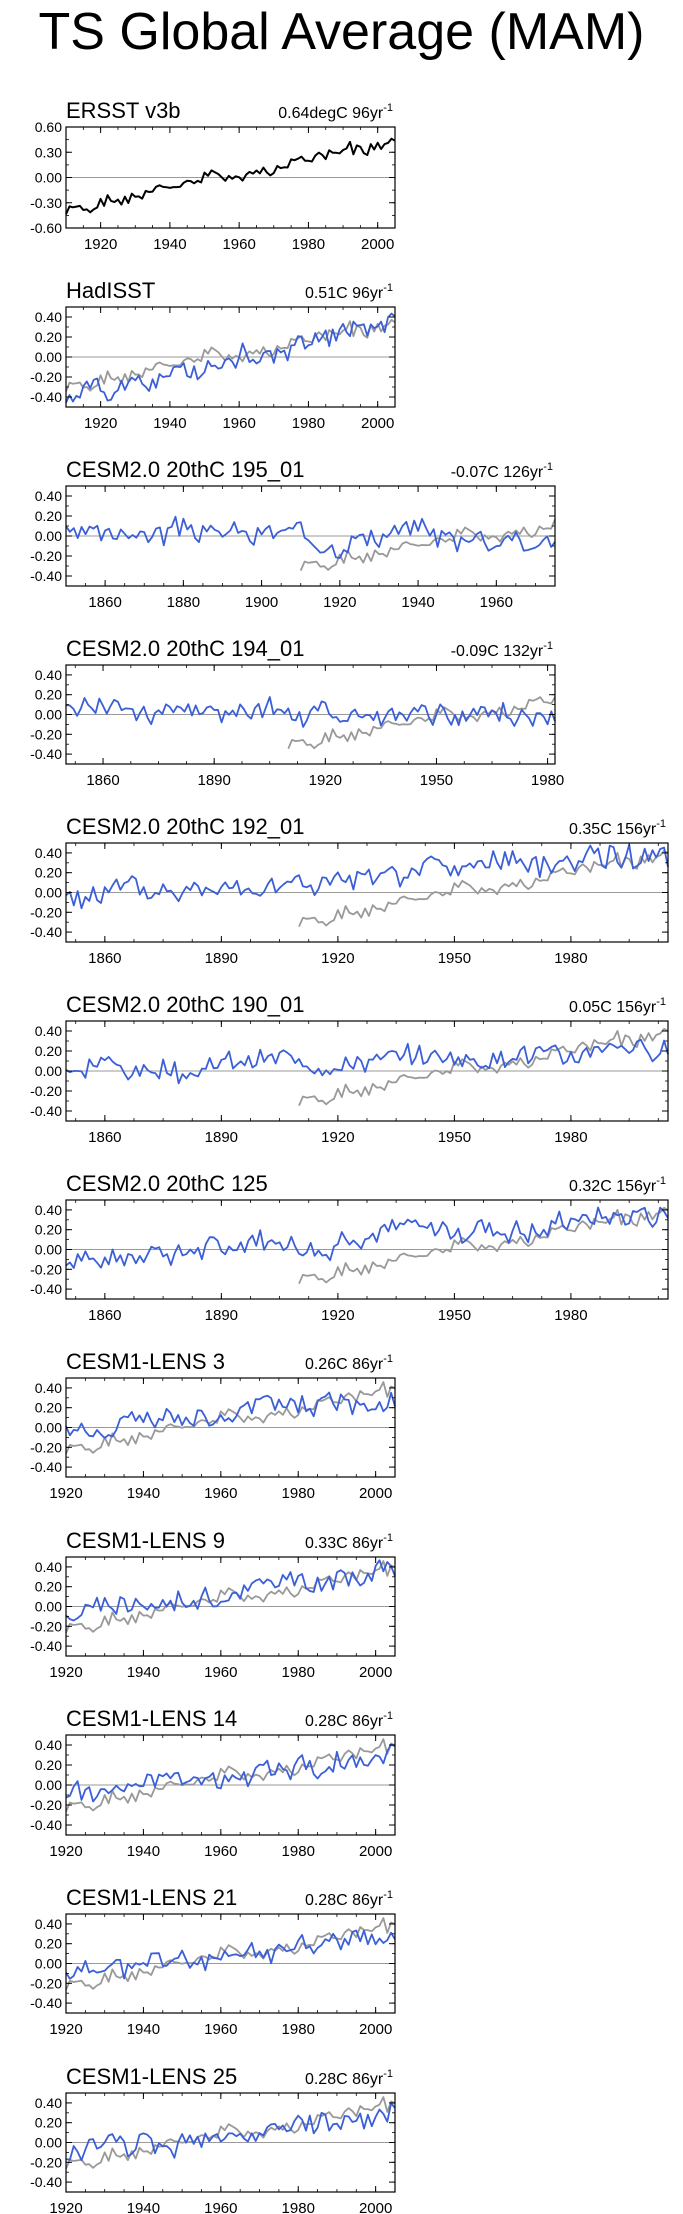  What do you see at coordinates (617, 1006) in the screenshot?
I see `trend-label: 0.05C 156yr-1` at bounding box center [617, 1006].